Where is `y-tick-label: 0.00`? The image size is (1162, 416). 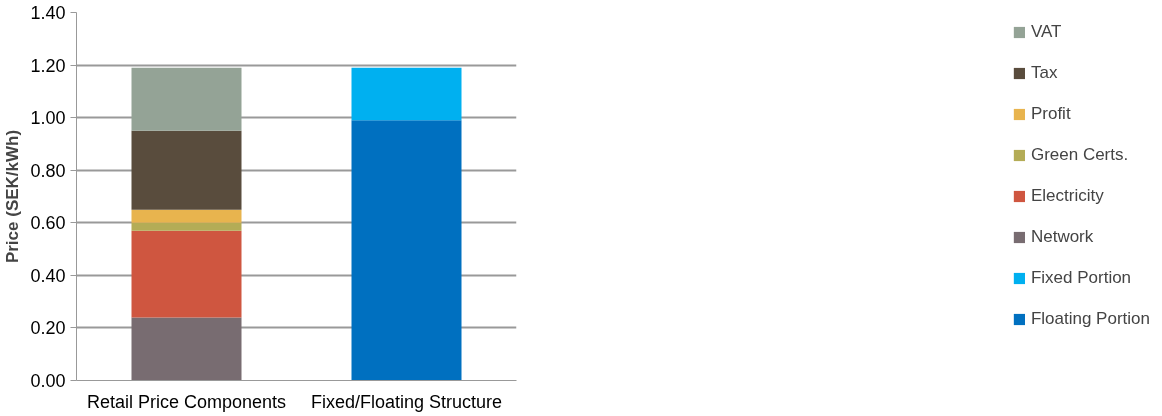
y-tick-label: 0.00 is located at coordinates (48, 381).